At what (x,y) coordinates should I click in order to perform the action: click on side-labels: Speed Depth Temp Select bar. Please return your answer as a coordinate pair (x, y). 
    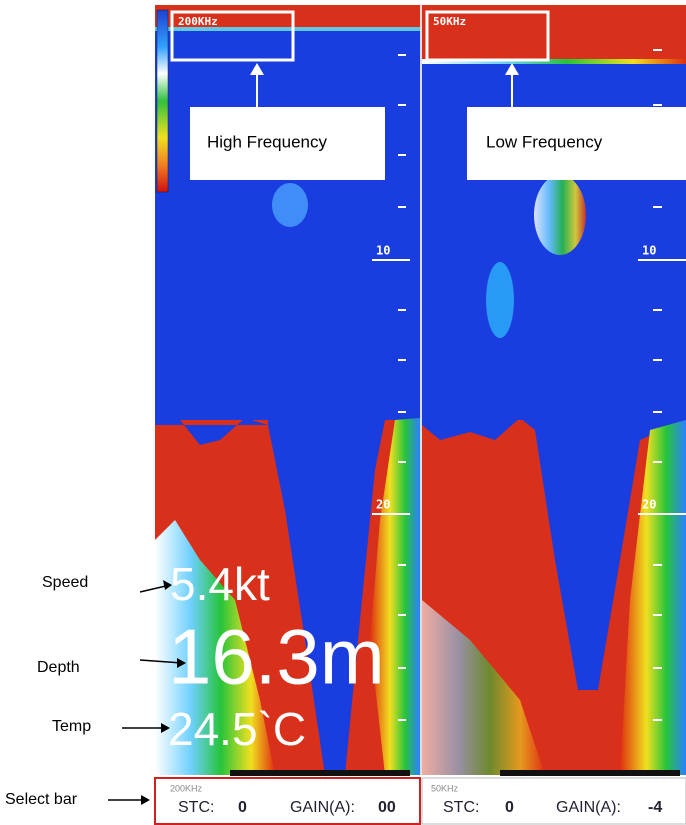
    Looking at the image, I should click on (95, 691).